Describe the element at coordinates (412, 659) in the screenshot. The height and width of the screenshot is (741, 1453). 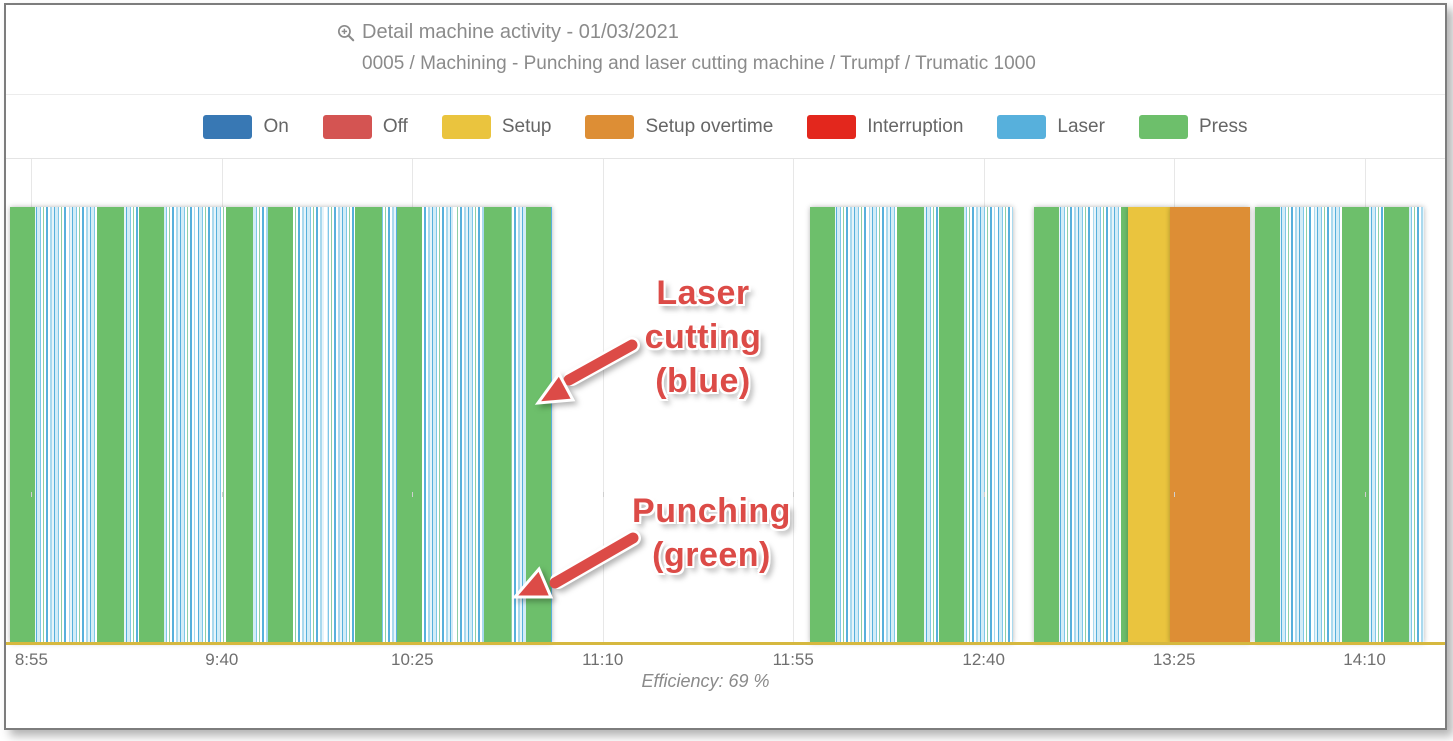
I see `tick-label-10:25: 10:25` at that location.